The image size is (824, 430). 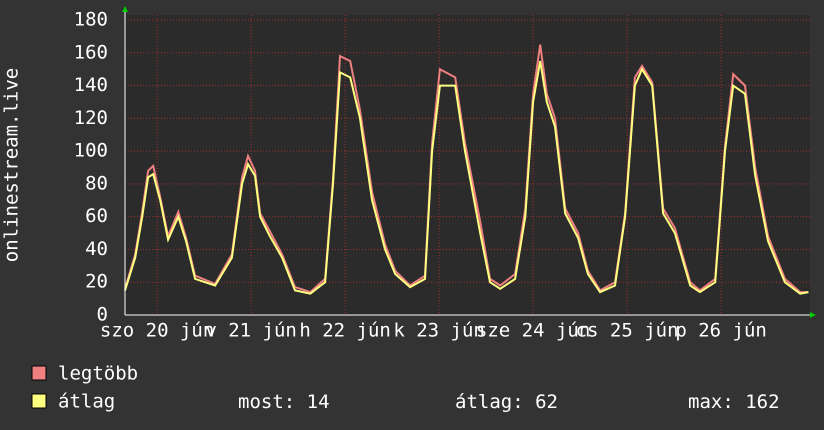 I want to click on x-tick-label: v 21 jún, so click(x=251, y=331).